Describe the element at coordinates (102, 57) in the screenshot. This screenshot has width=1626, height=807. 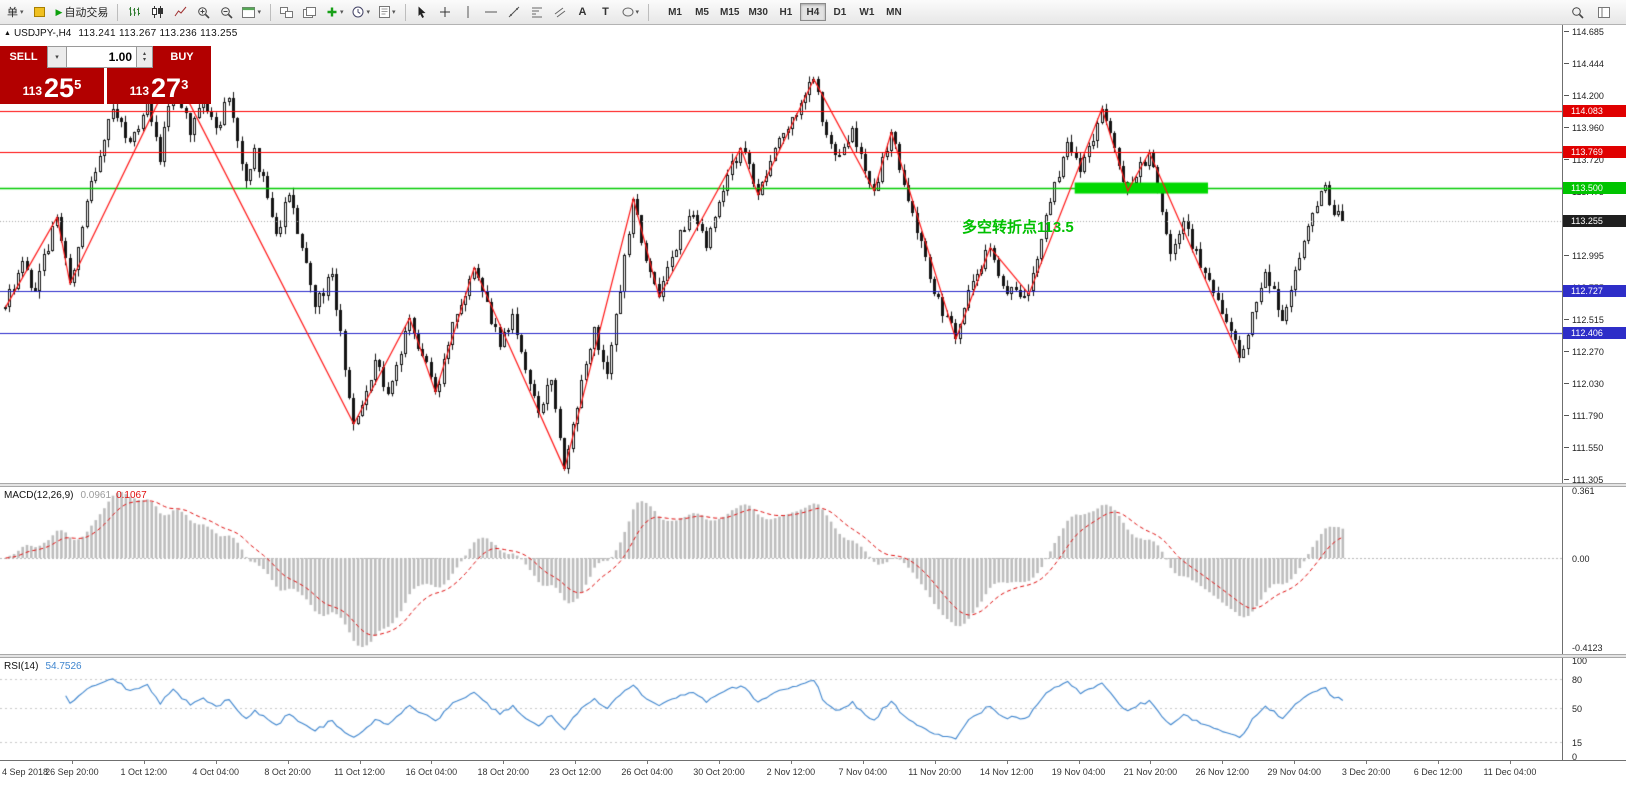
I see `volume-input` at that location.